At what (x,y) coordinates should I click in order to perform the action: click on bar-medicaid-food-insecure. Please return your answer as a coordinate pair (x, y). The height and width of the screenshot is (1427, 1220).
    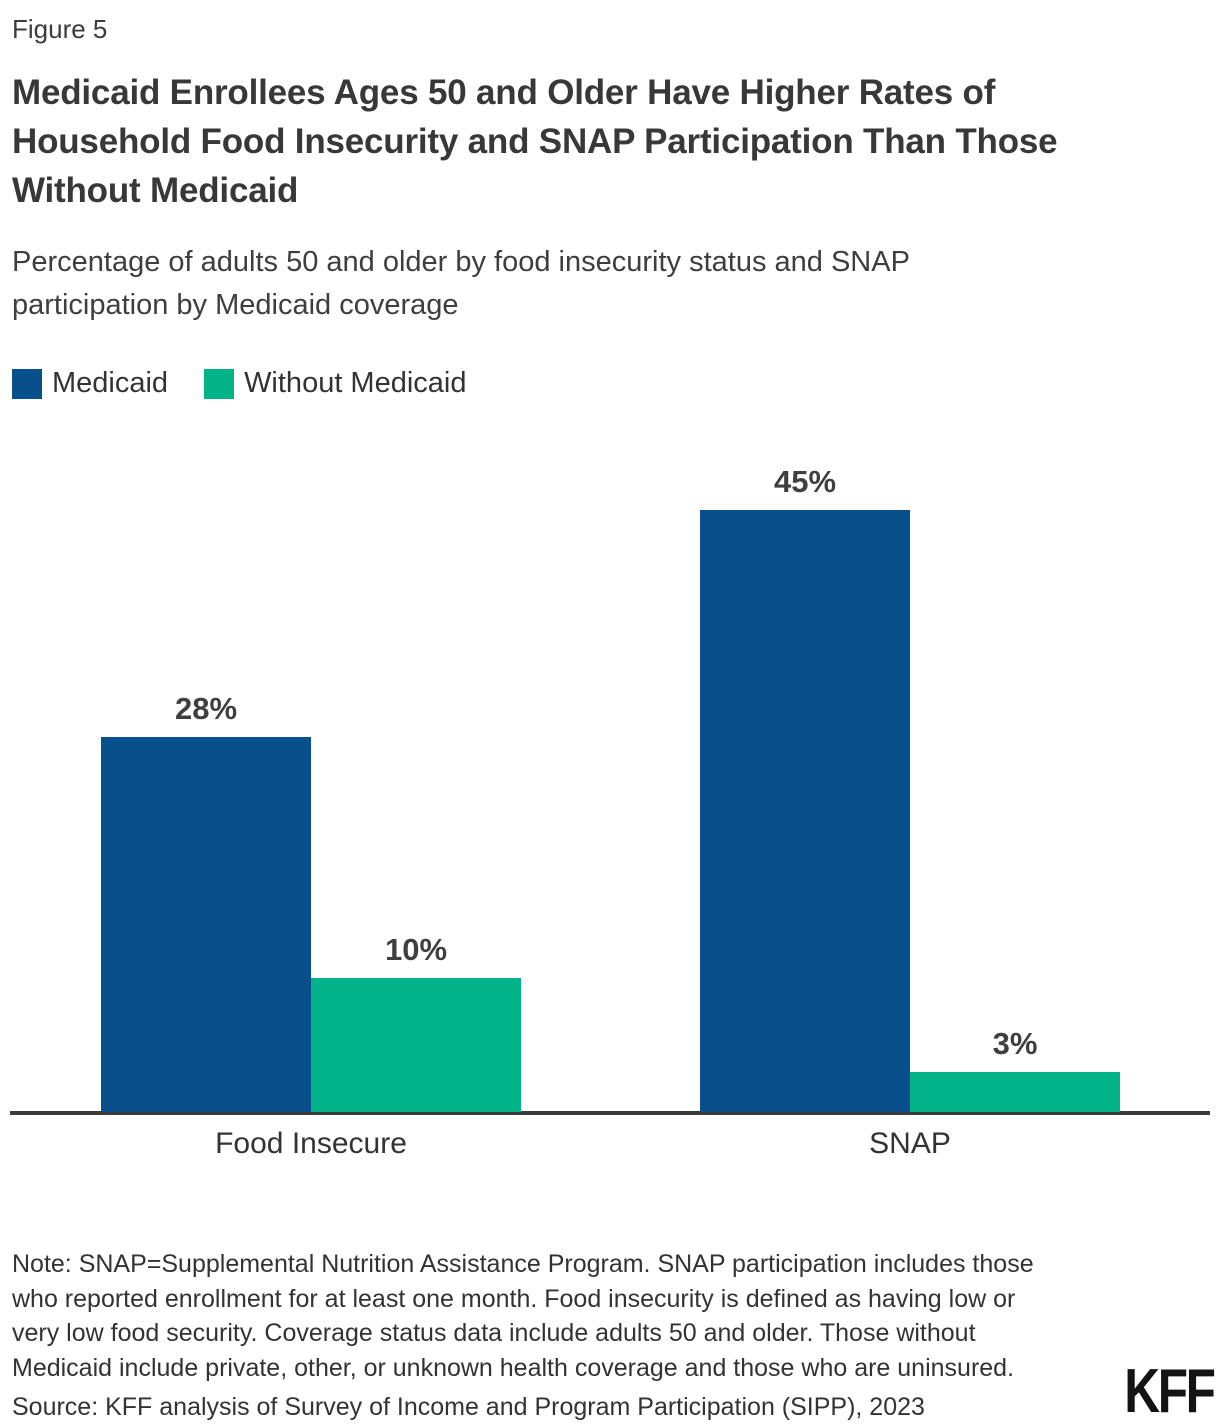
    Looking at the image, I should click on (206, 924).